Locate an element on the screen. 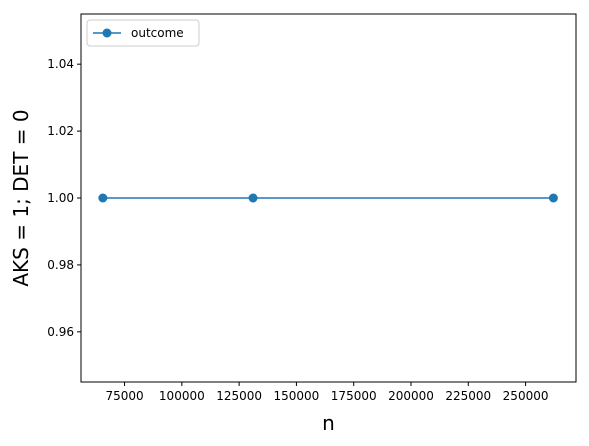  x-tick-label: 100000 is located at coordinates (182, 396).